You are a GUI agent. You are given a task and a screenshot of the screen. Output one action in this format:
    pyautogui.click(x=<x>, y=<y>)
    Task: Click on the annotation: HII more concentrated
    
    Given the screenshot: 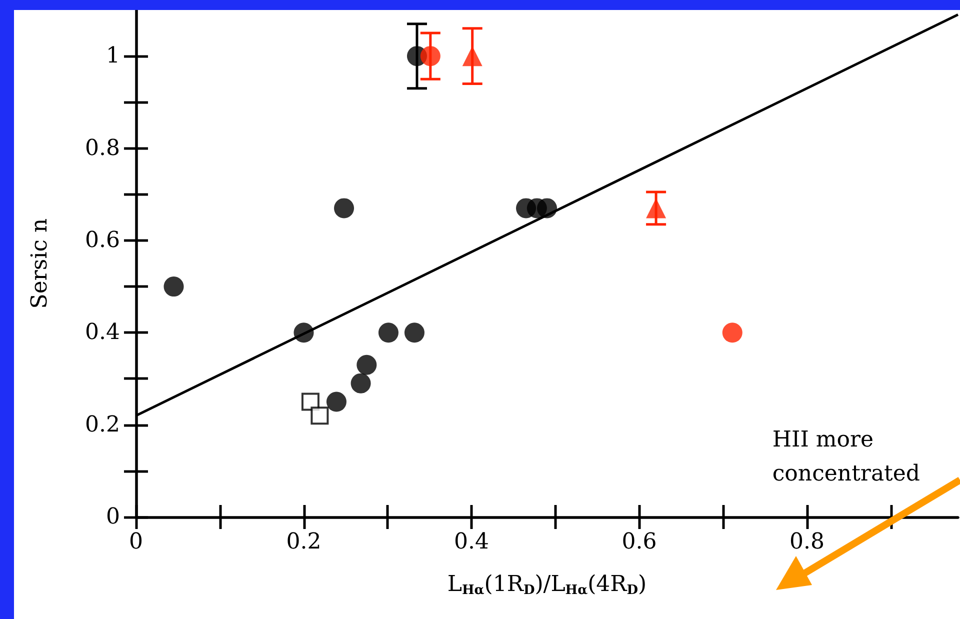 What is the action you would take?
    pyautogui.click(x=846, y=457)
    